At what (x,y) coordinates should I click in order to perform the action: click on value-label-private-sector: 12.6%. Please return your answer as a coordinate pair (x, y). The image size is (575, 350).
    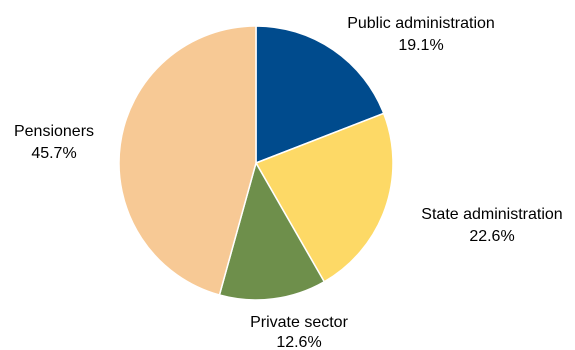
    Looking at the image, I should click on (298, 342).